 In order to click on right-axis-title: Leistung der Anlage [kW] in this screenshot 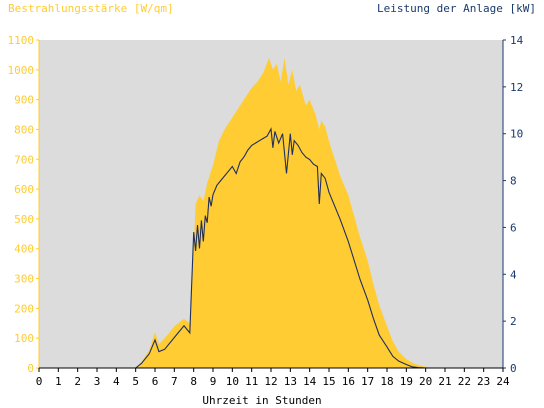, I will do `click(456, 8)`.